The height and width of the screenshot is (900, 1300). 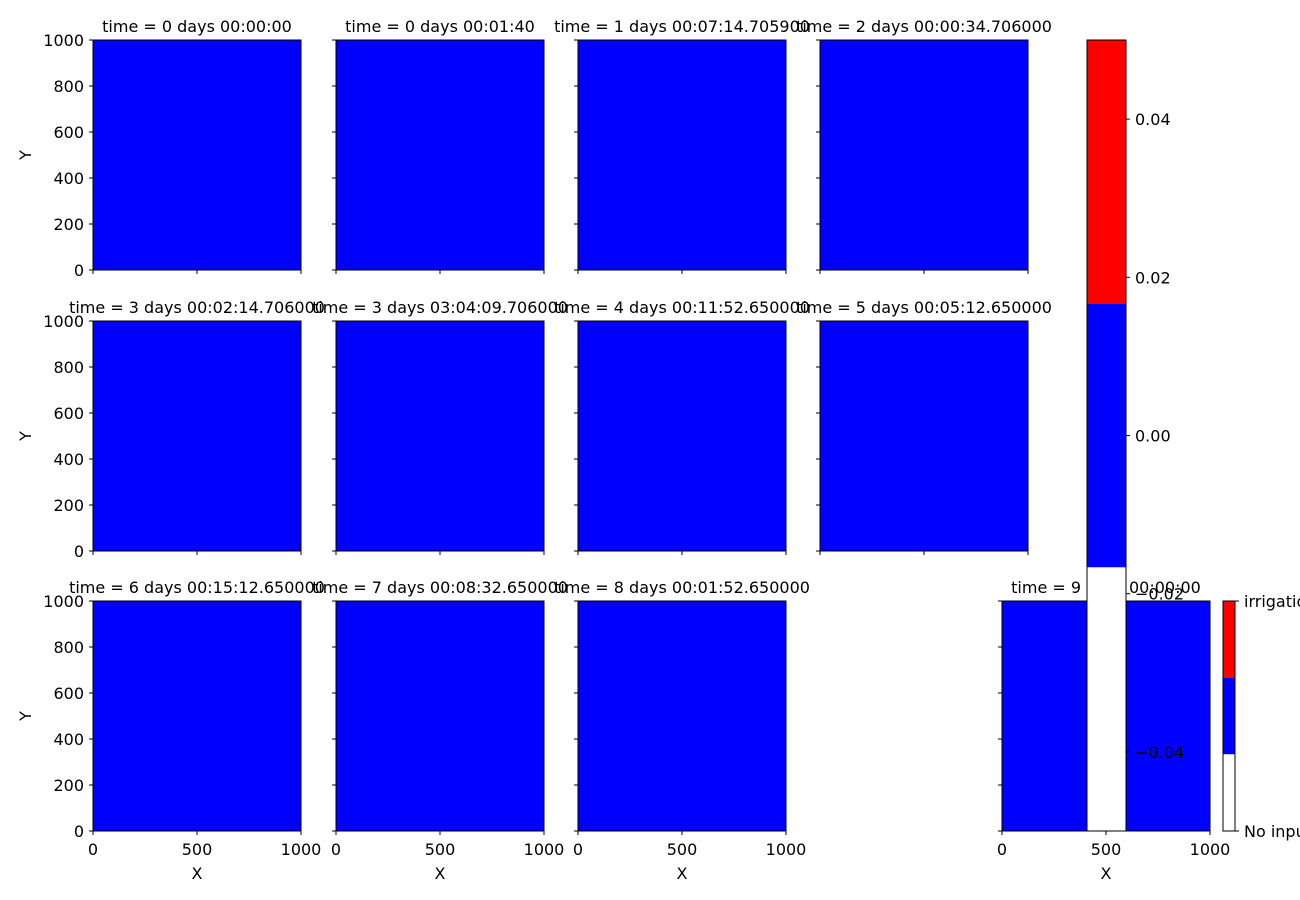 I want to click on panel-title: time = 7 days 00:08:32.650000, so click(x=440, y=587).